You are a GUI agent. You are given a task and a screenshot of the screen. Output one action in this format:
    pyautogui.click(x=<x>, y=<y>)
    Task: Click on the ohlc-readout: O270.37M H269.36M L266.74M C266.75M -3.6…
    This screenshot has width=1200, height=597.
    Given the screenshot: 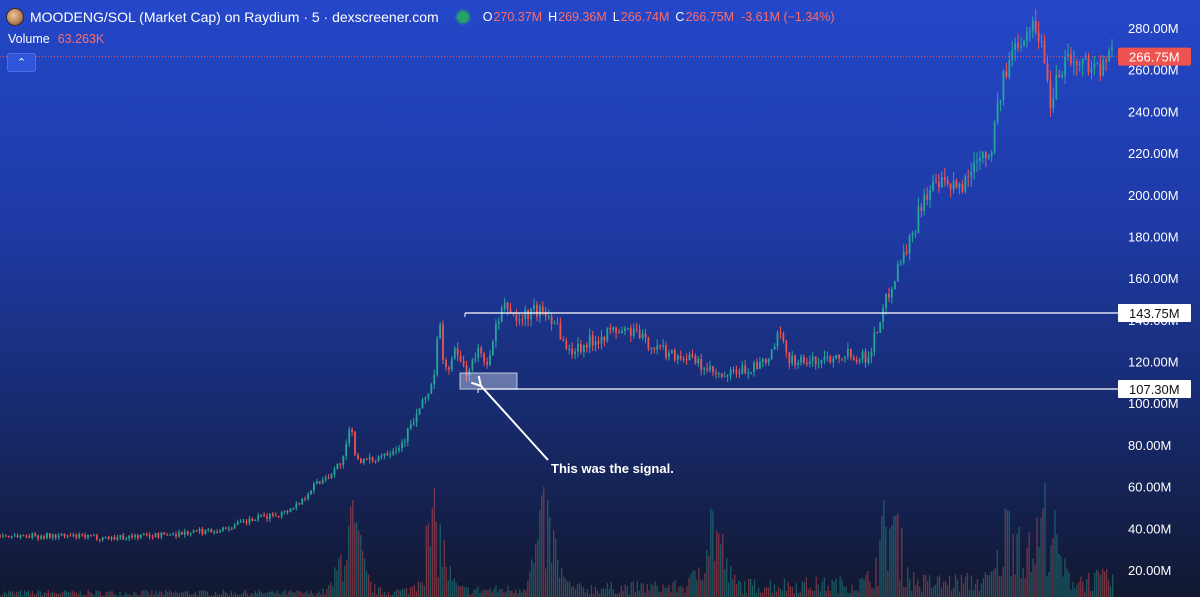 What is the action you would take?
    pyautogui.click(x=659, y=17)
    